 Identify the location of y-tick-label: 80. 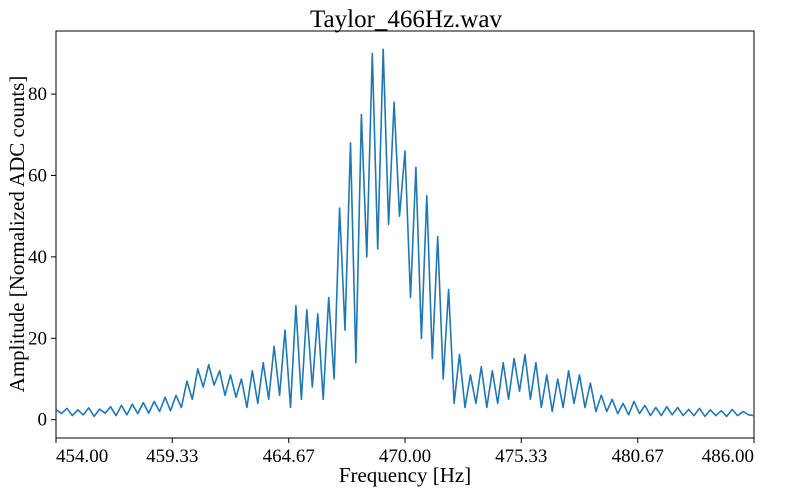
(37, 94).